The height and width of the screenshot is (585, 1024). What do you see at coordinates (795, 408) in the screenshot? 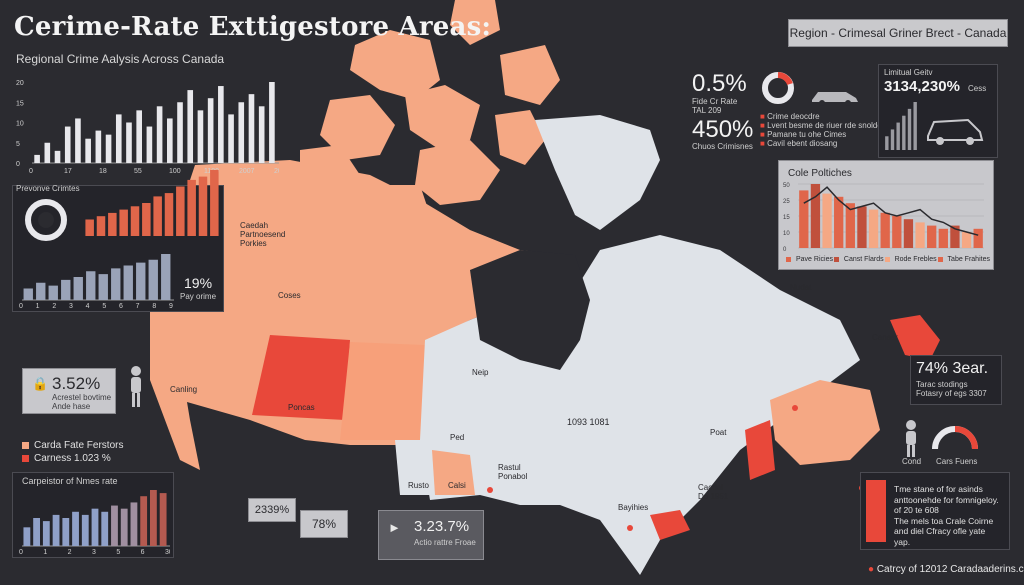
I see `map-pin` at bounding box center [795, 408].